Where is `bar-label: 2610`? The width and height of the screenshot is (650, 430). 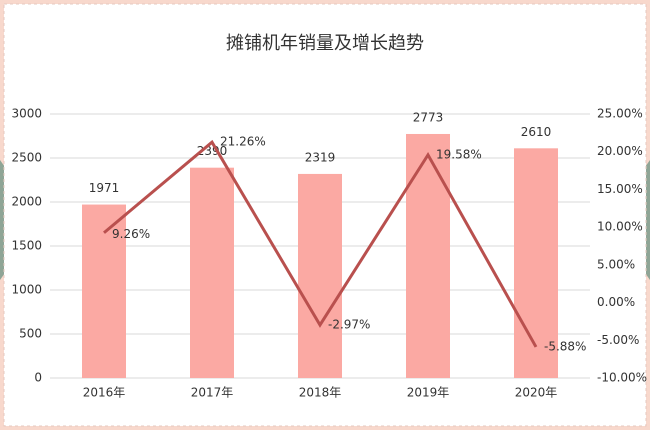 bar-label: 2610 is located at coordinates (536, 132).